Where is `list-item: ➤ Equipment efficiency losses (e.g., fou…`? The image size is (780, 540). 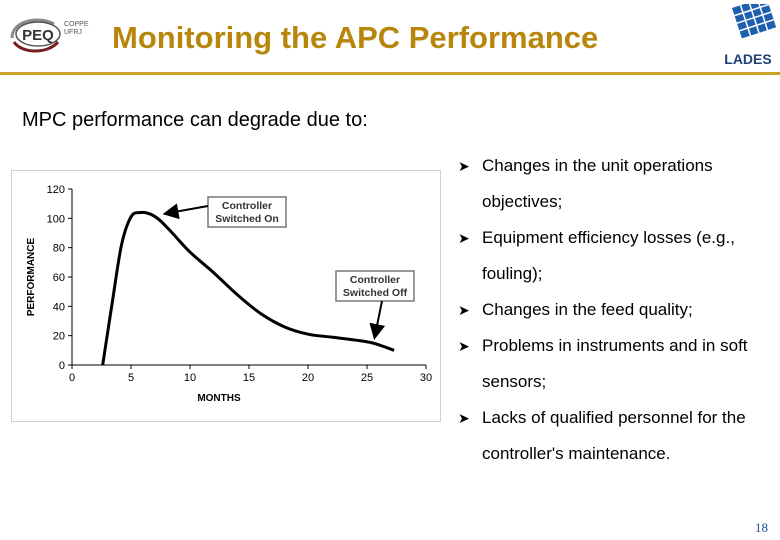
list-item: ➤ Equipment efficiency losses (e.g., fou… is located at coordinates (616, 256).